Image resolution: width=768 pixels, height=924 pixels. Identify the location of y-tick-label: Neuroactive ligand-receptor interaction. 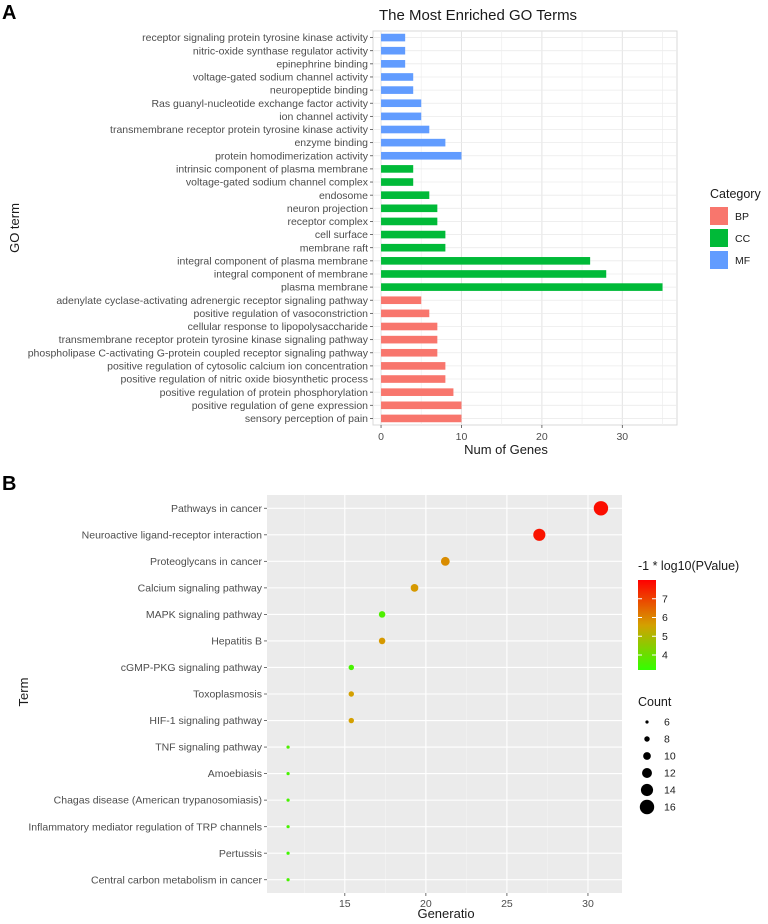
(172, 535).